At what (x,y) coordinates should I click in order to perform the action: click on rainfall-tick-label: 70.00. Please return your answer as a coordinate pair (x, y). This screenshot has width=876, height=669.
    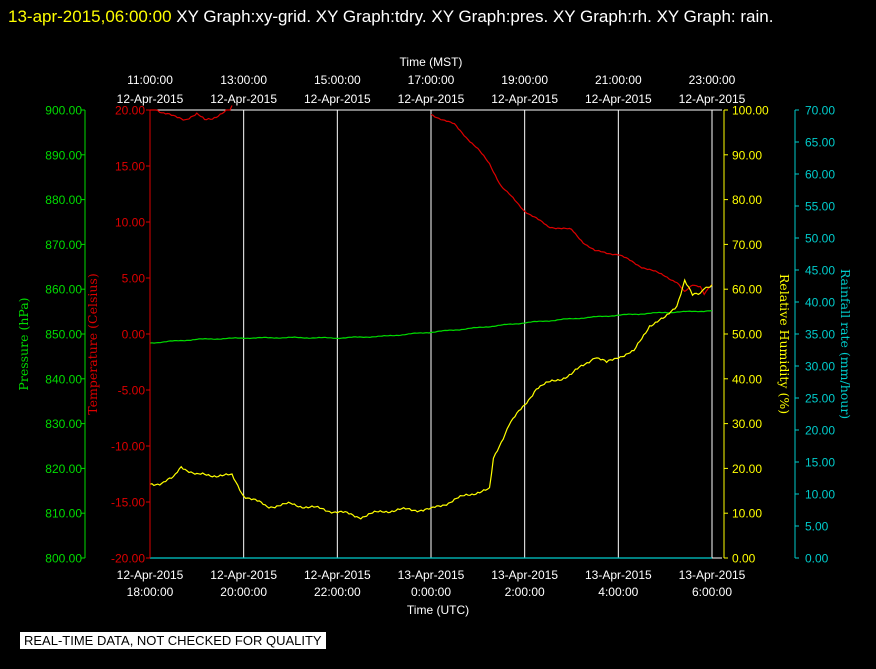
    Looking at the image, I should click on (820, 111).